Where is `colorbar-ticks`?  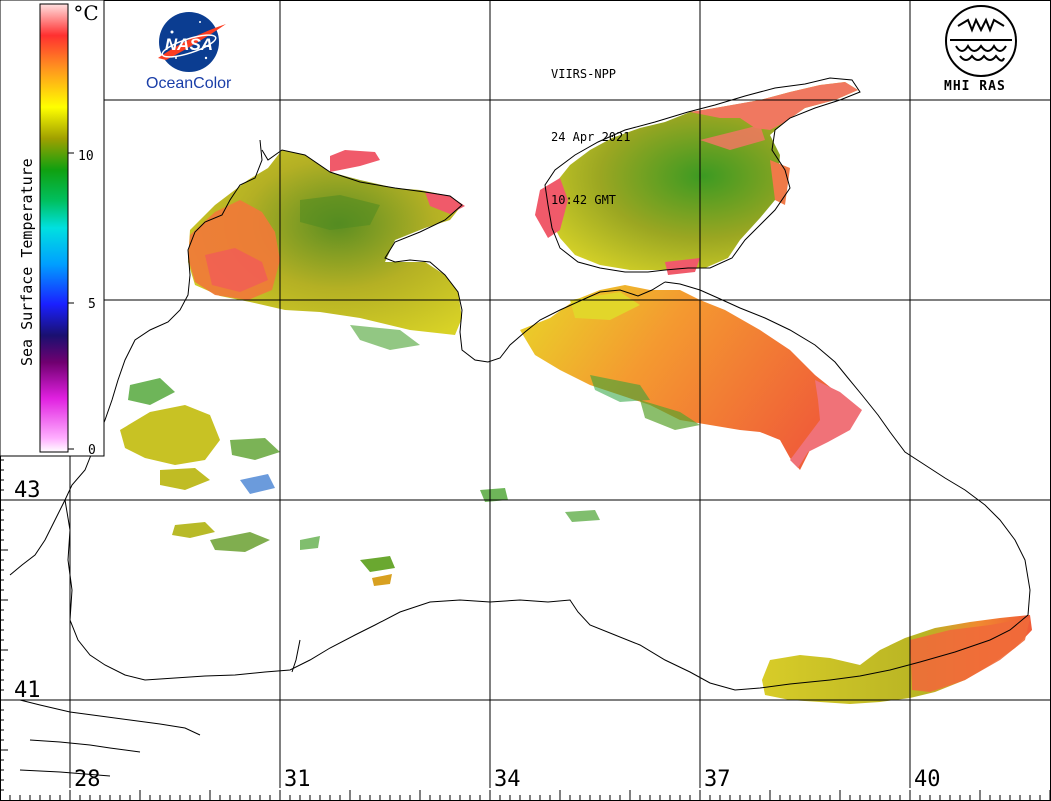 colorbar-ticks is located at coordinates (71, 301).